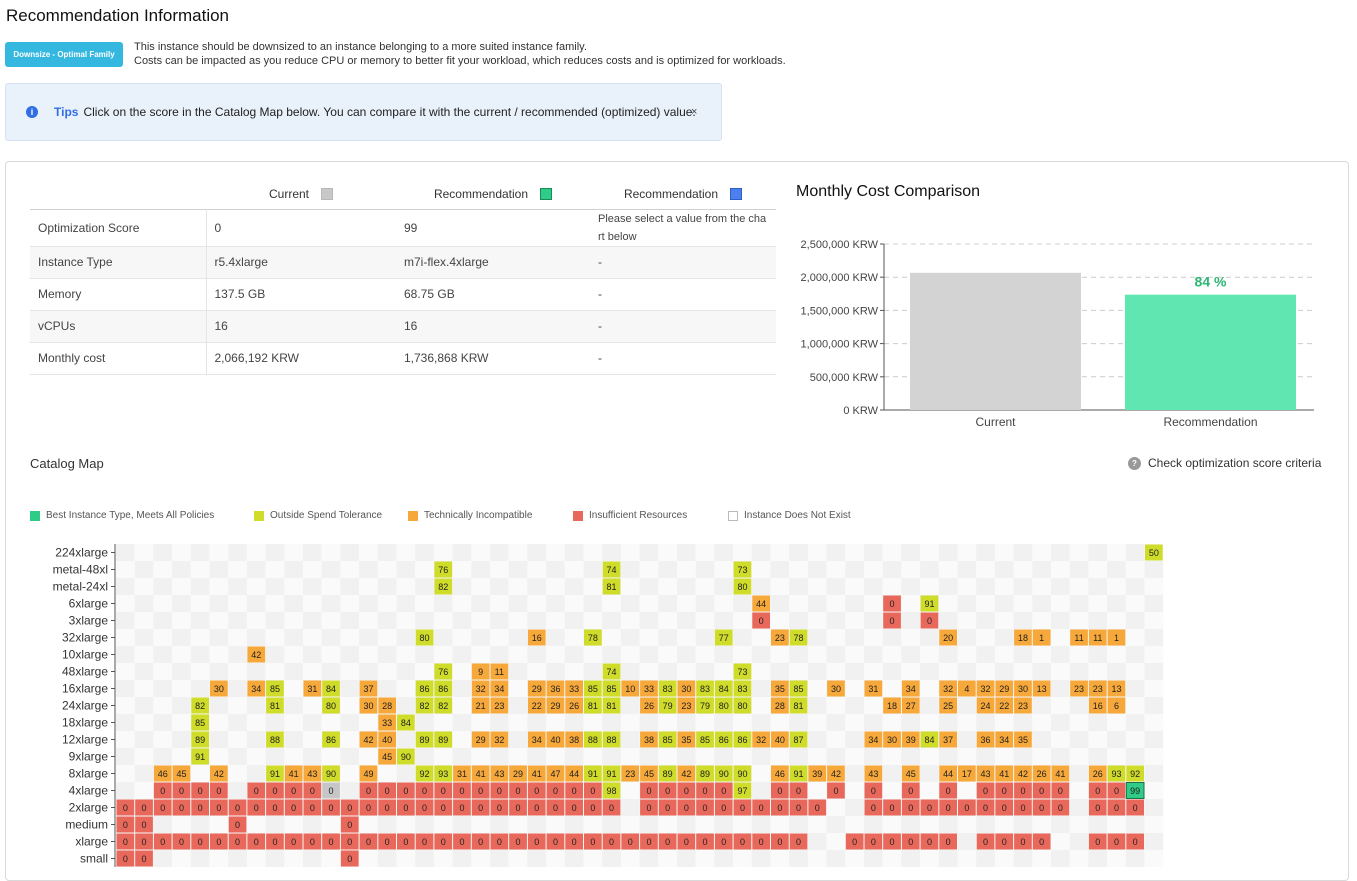 This screenshot has width=1357, height=881. Describe the element at coordinates (761, 740) in the screenshot. I see `score-value: 32` at that location.